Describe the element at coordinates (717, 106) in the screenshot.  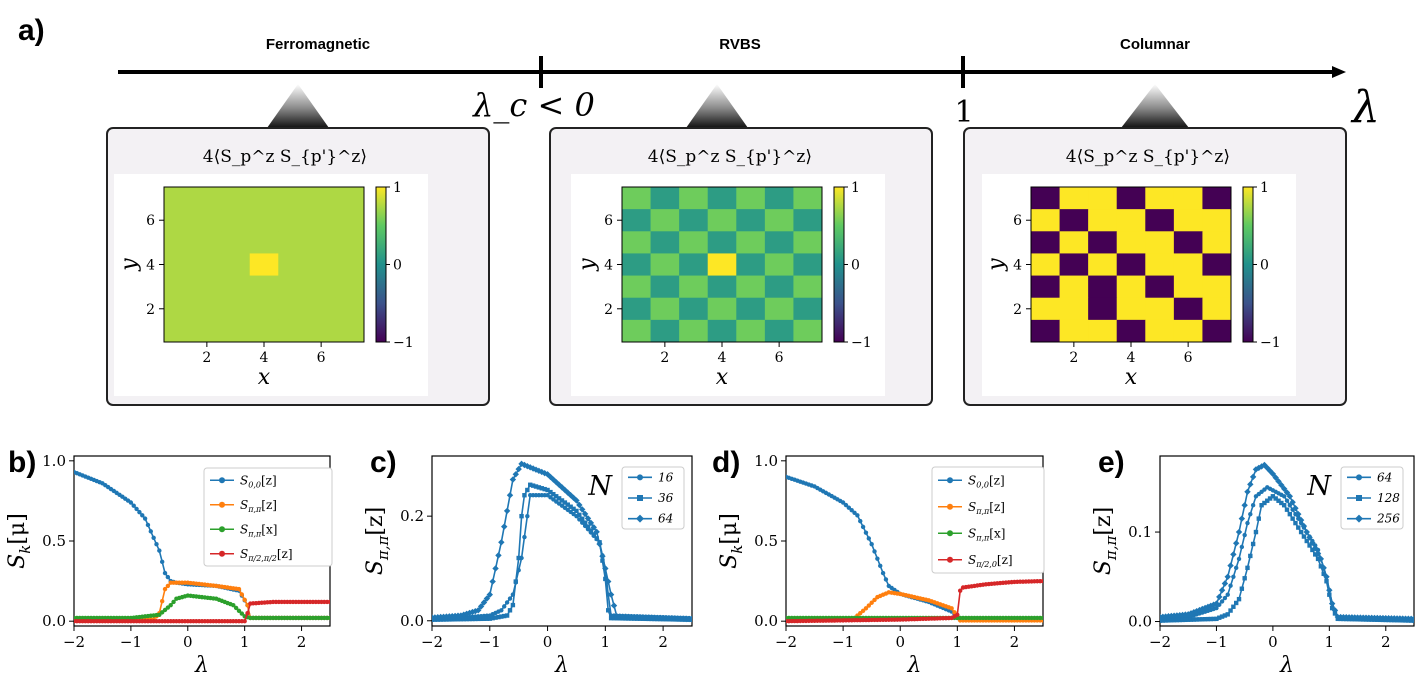
I see `pointer-triangle-rvbs` at that location.